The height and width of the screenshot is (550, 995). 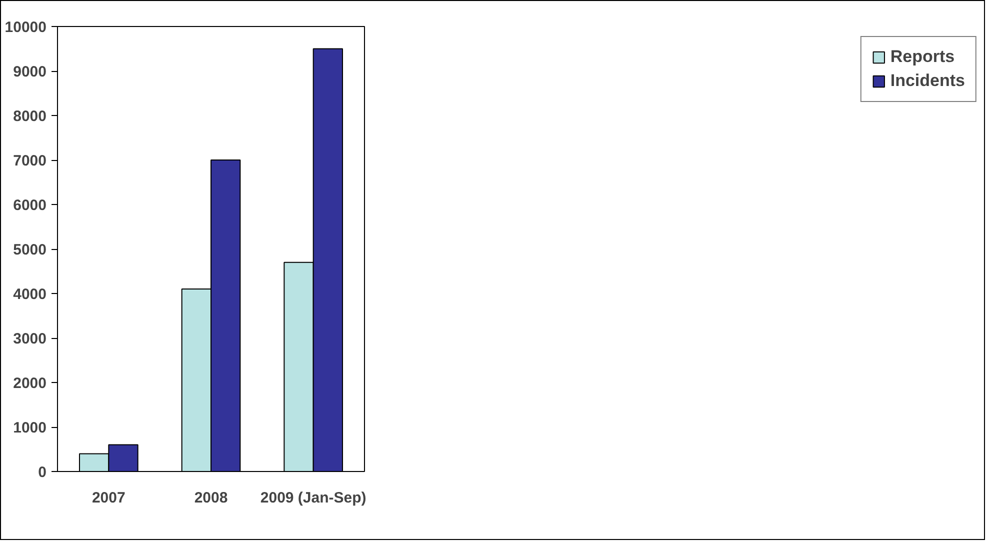 What do you see at coordinates (30, 250) in the screenshot?
I see `y-tick-label: 5000` at bounding box center [30, 250].